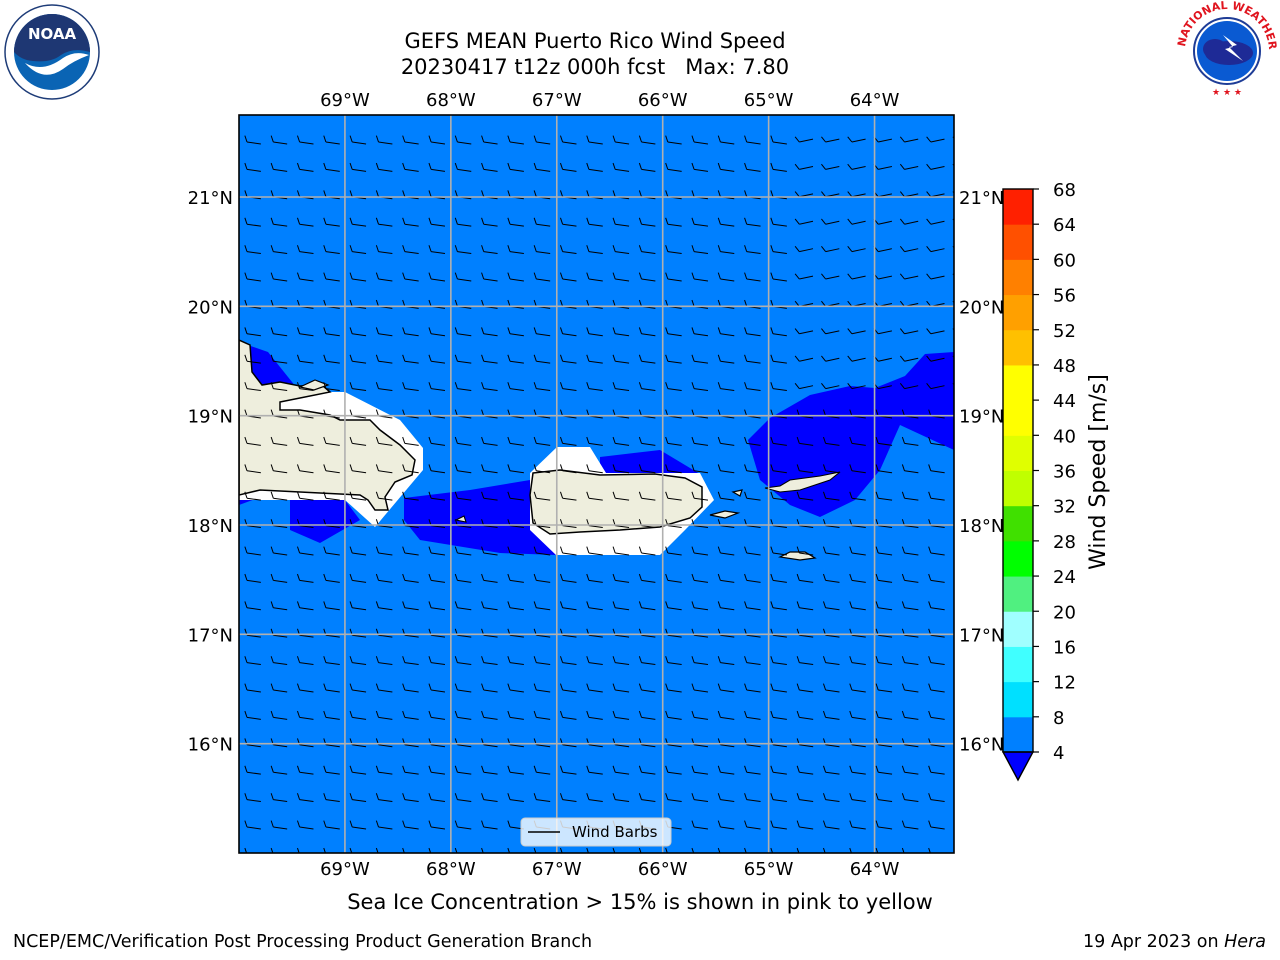 Image resolution: width=1280 pixels, height=960 pixels. What do you see at coordinates (345, 869) in the screenshot?
I see `lon-label-bottom: 69°W` at bounding box center [345, 869].